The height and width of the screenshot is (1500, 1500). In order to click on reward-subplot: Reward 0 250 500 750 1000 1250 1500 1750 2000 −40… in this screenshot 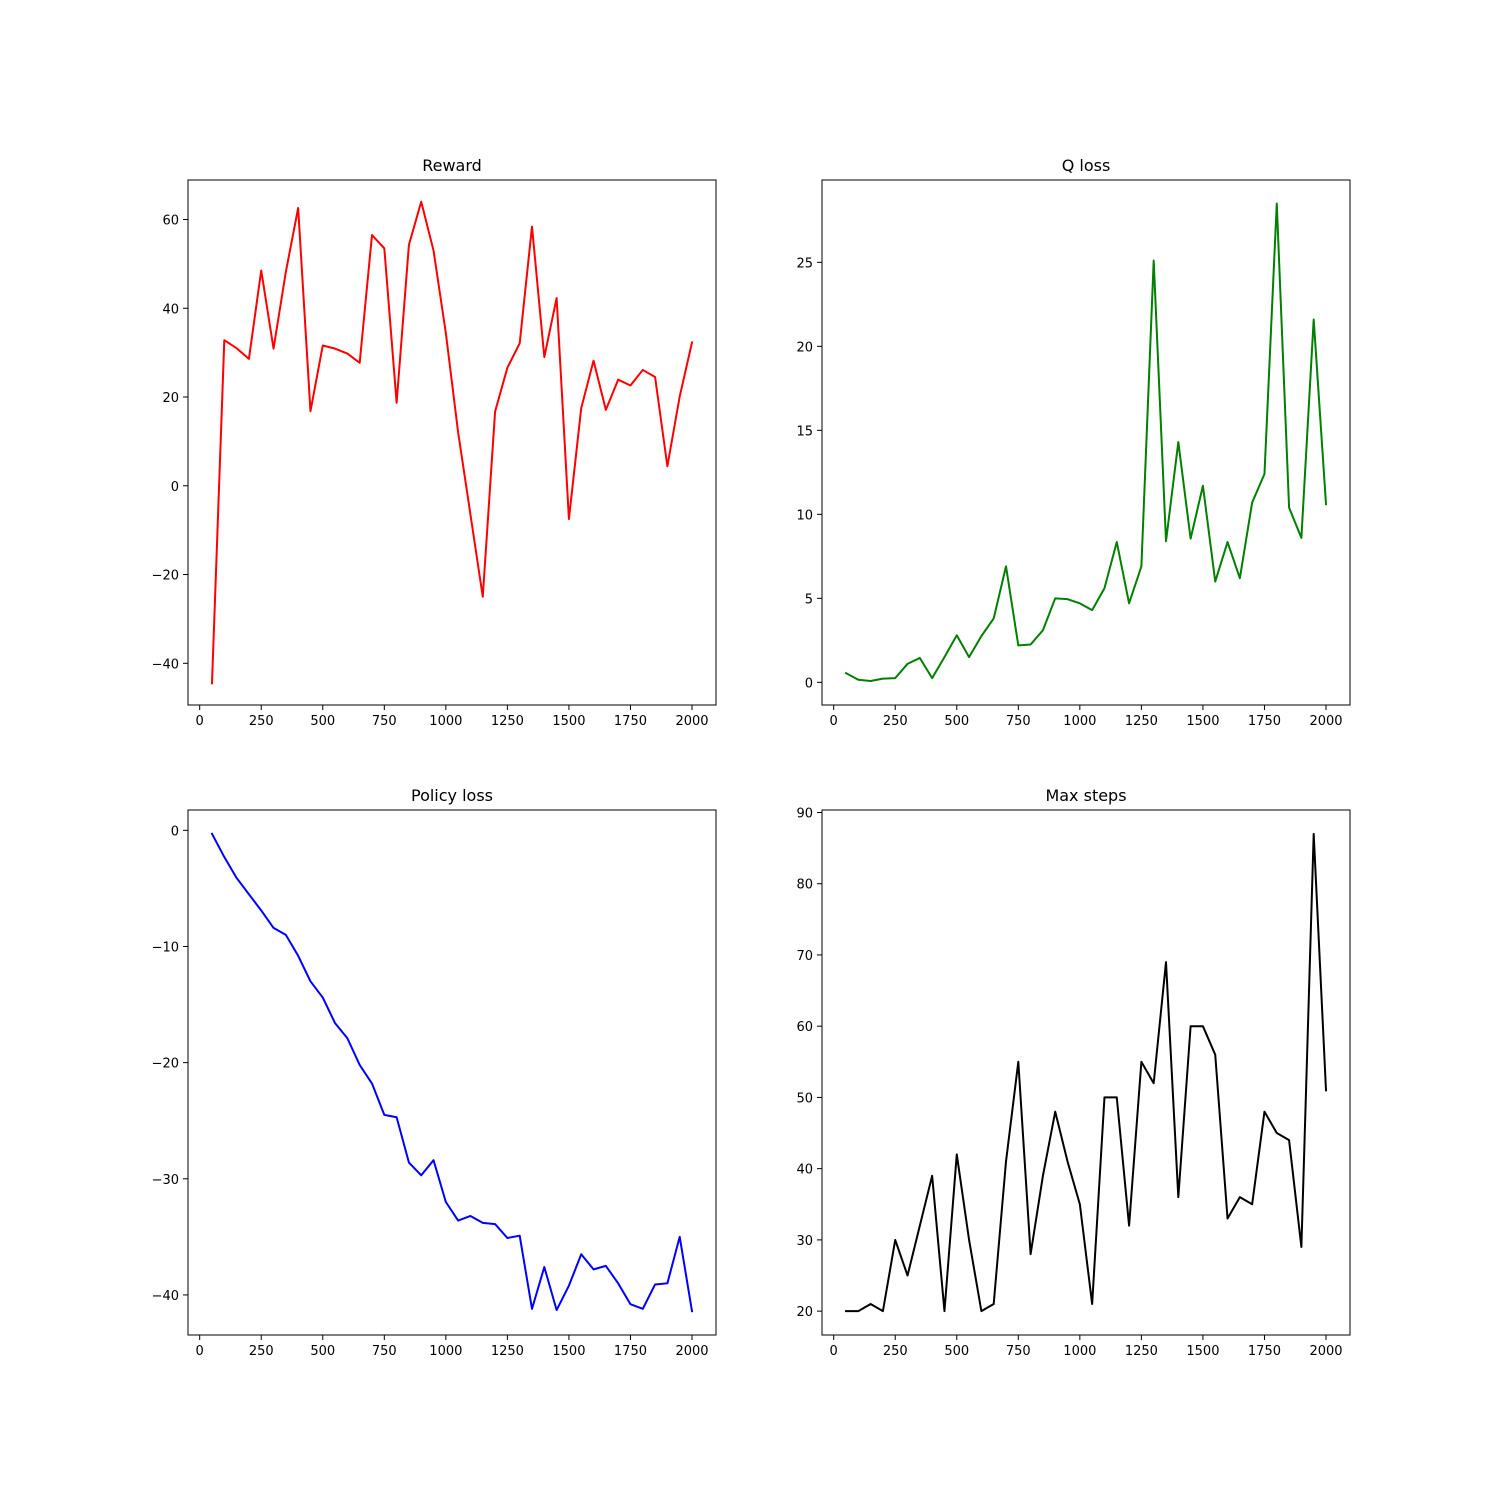, I will do `click(434, 442)`.